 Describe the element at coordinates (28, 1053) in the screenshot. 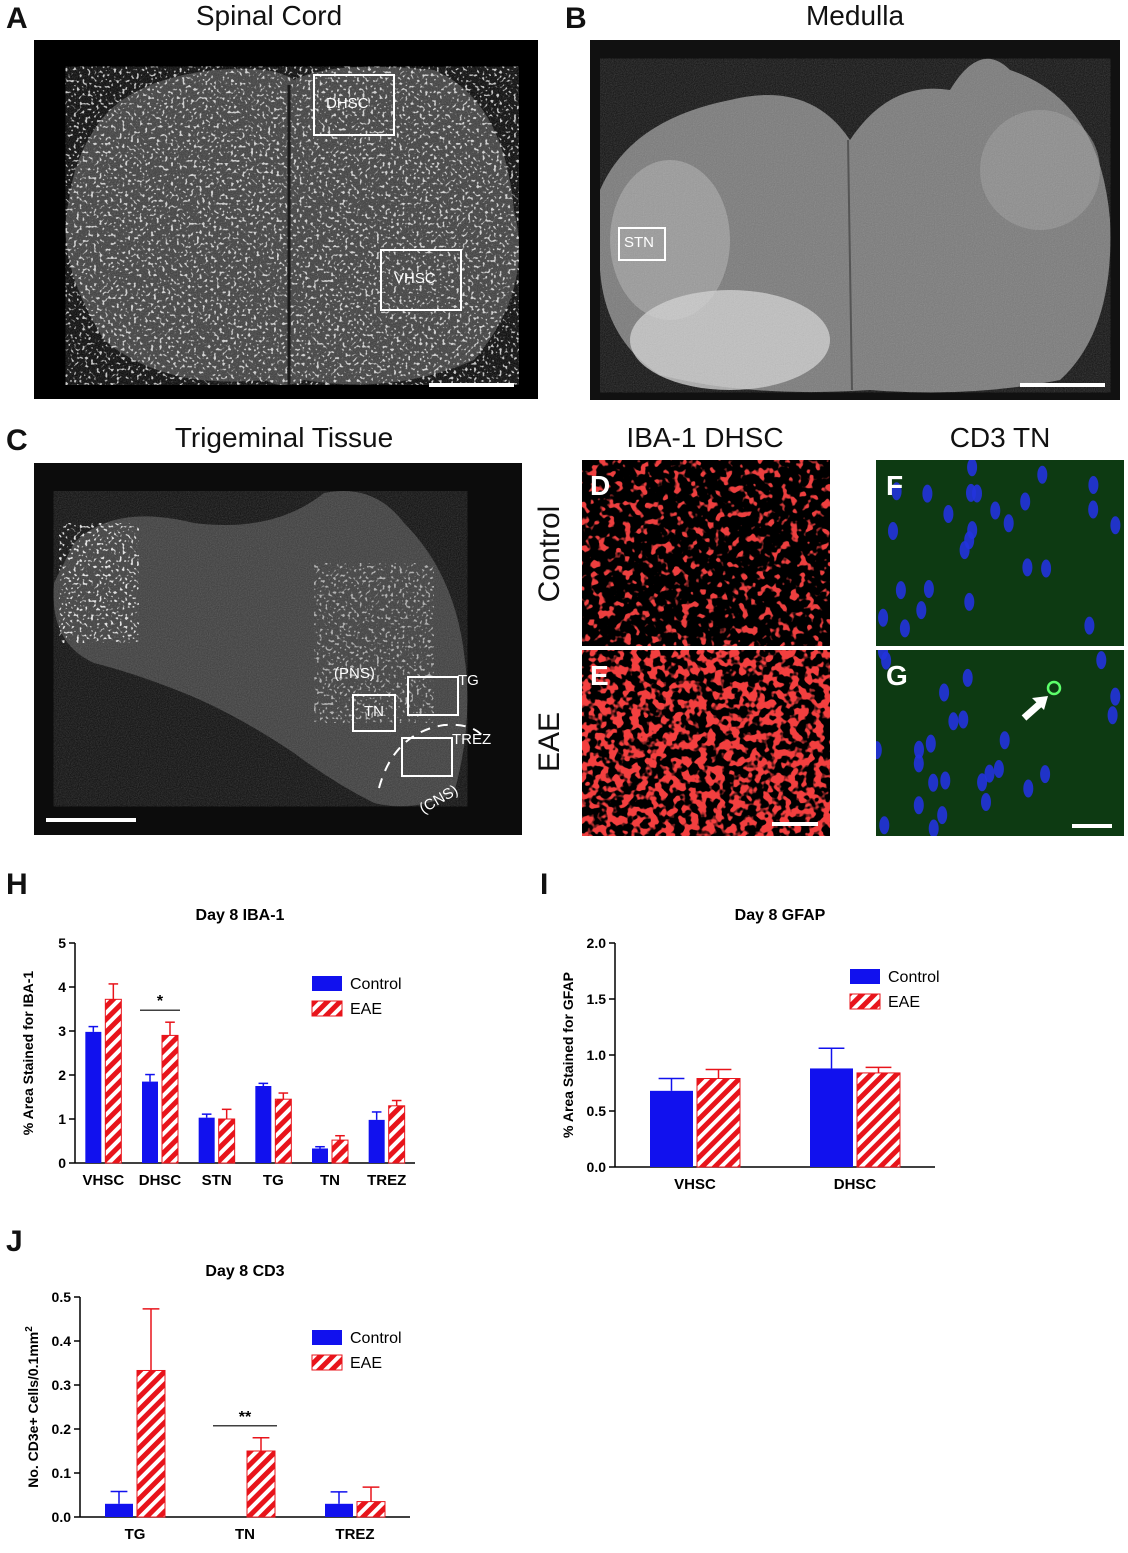

I see `y-axis-label: % Area Stained for IBA-1` at that location.